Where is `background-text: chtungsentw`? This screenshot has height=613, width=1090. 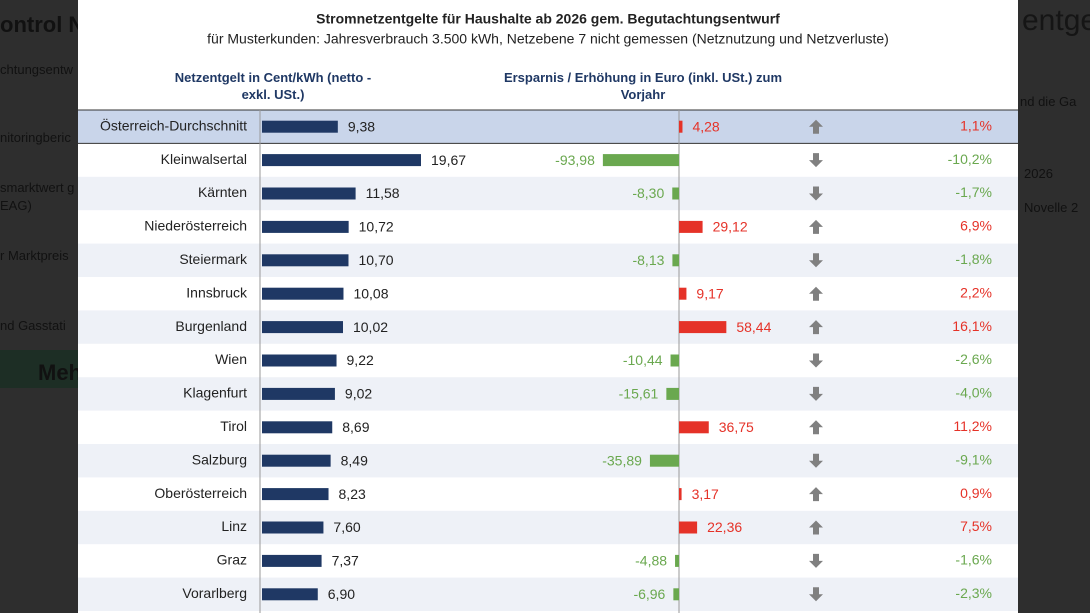 background-text: chtungsentw is located at coordinates (36, 69).